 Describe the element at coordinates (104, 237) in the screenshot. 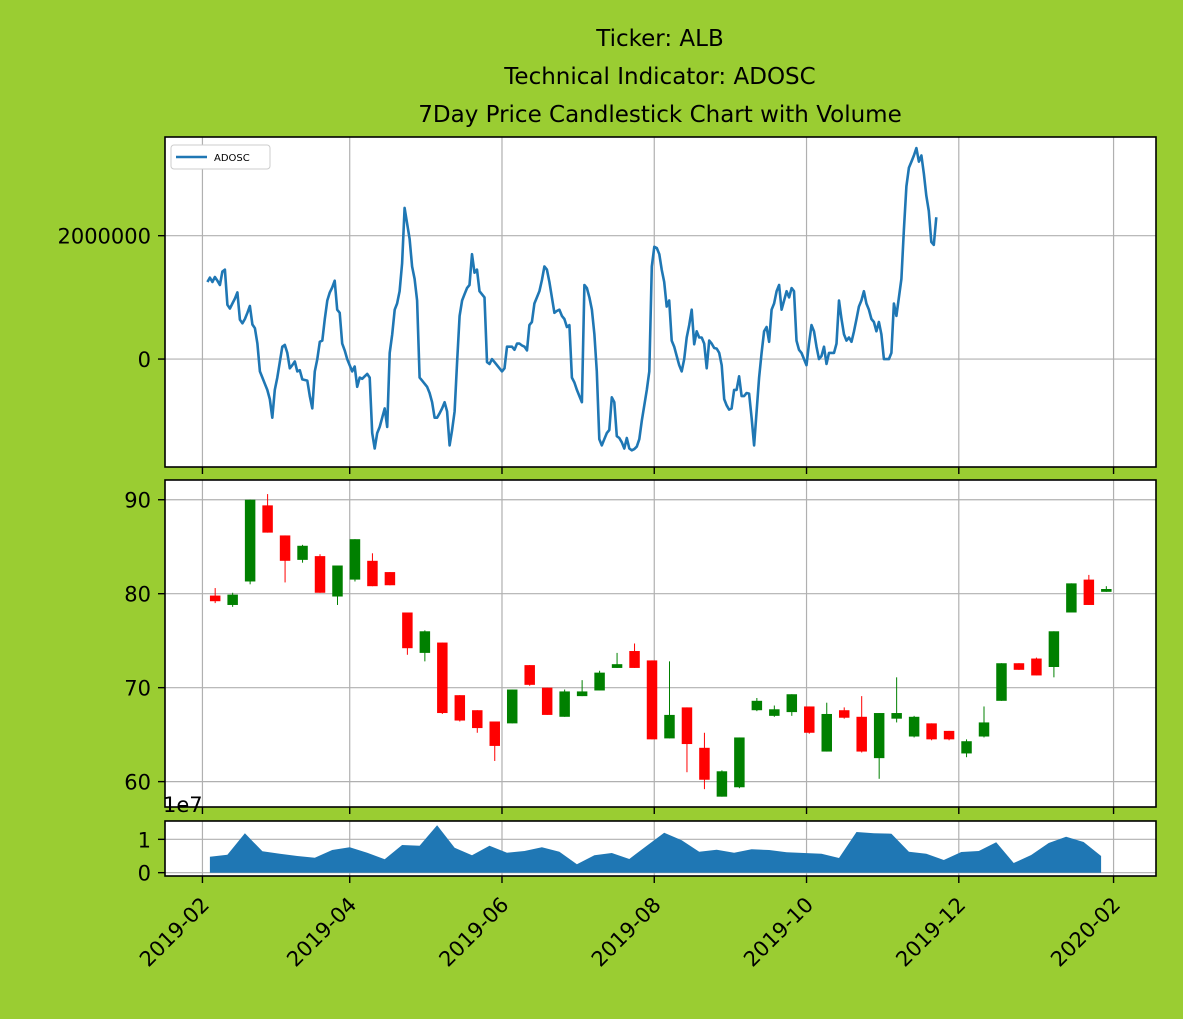

I see `indicator-y-tick-label: 2000000` at that location.